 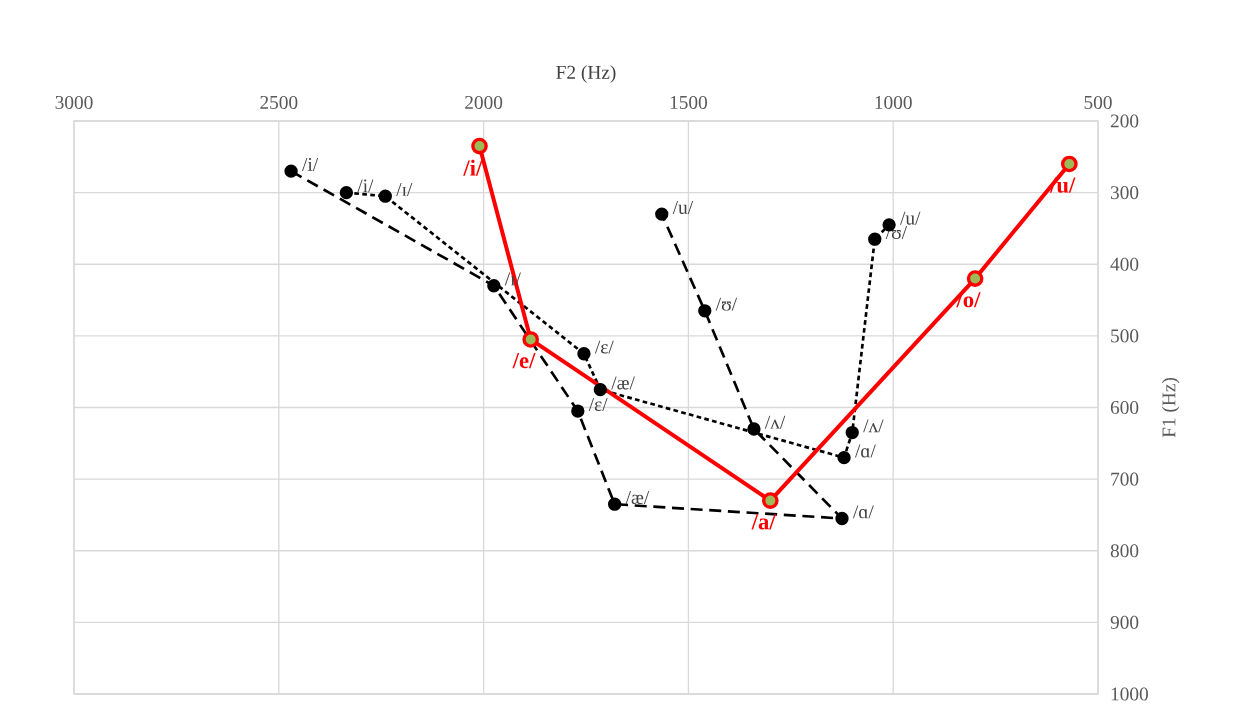 I want to click on y-tick-label: 300, so click(x=1124, y=193).